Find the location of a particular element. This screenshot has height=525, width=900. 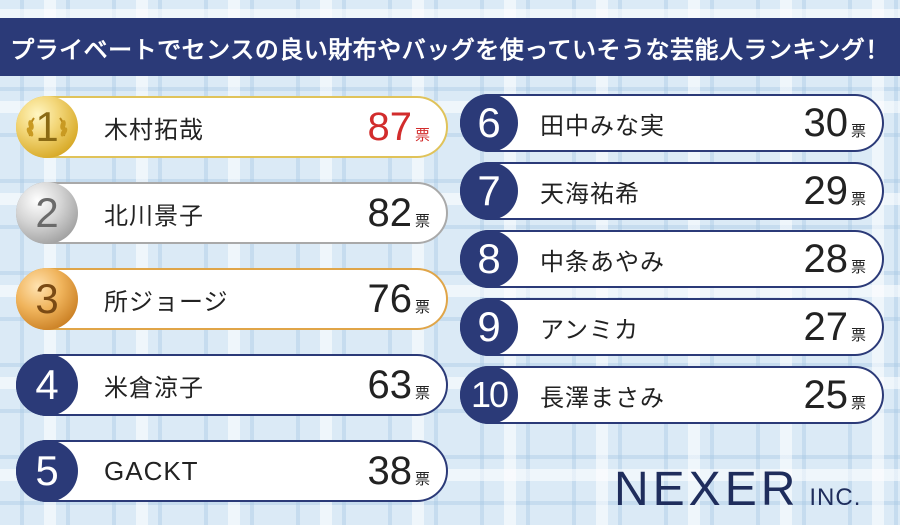

rank-number: 10 is located at coordinates (489, 394).